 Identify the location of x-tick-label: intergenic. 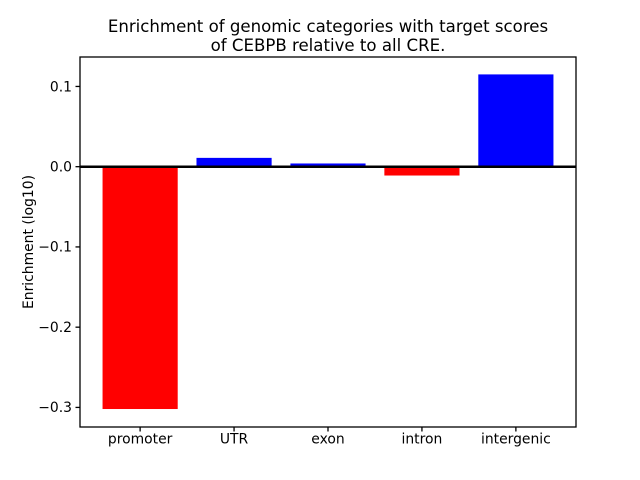
(516, 440).